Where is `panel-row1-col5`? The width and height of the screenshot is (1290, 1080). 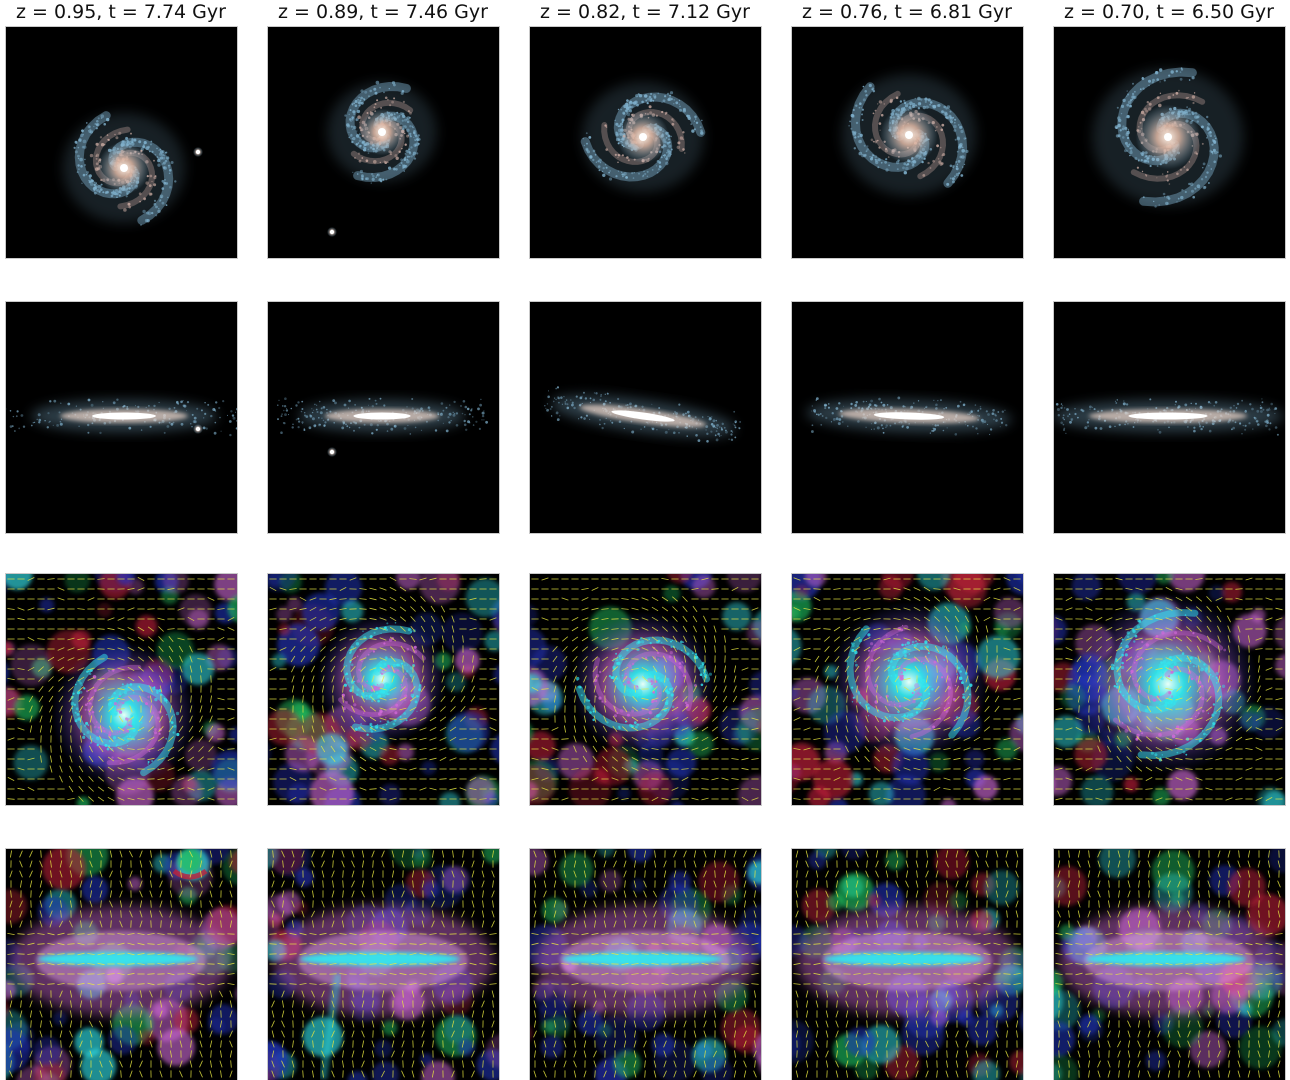 panel-row1-col5 is located at coordinates (1169, 142).